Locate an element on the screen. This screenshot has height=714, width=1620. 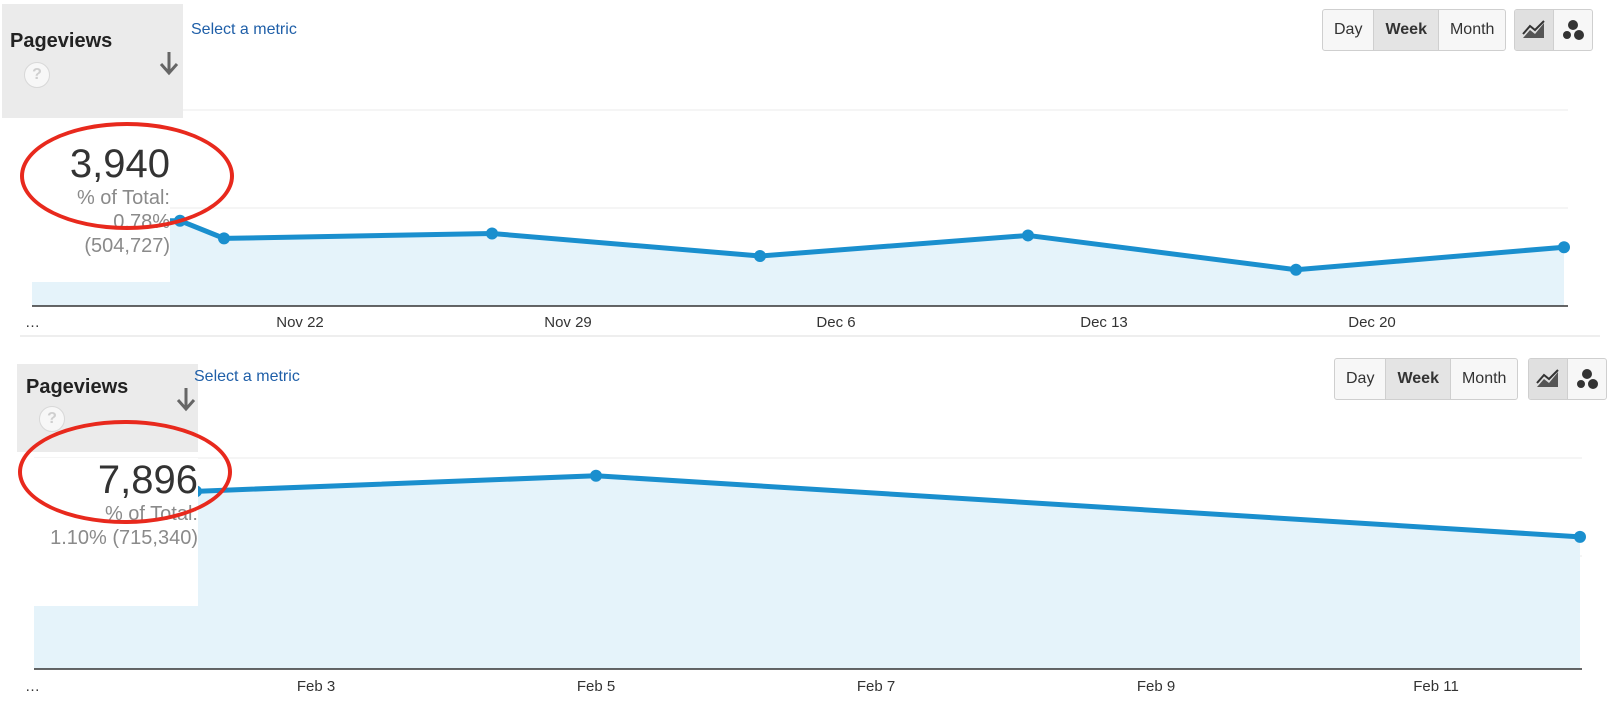
x-tick-label: Dec 6 is located at coordinates (835, 322).